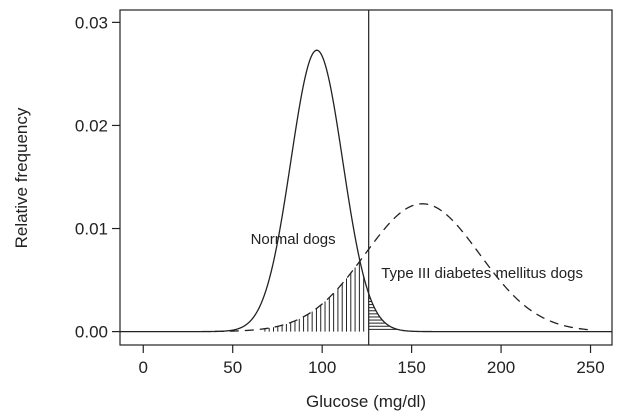 This screenshot has height=417, width=641. Describe the element at coordinates (331, 296) in the screenshot. I see `overlap-hatch-layer` at that location.